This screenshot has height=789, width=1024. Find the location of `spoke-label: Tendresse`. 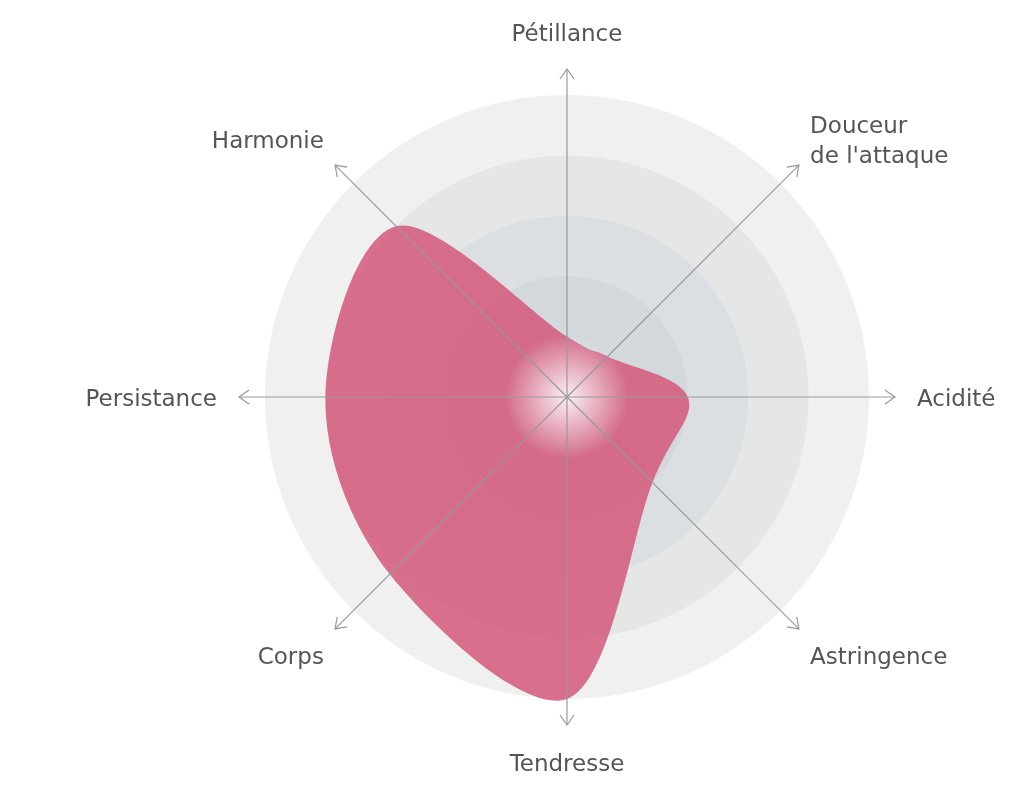

spoke-label: Tendresse is located at coordinates (566, 763).